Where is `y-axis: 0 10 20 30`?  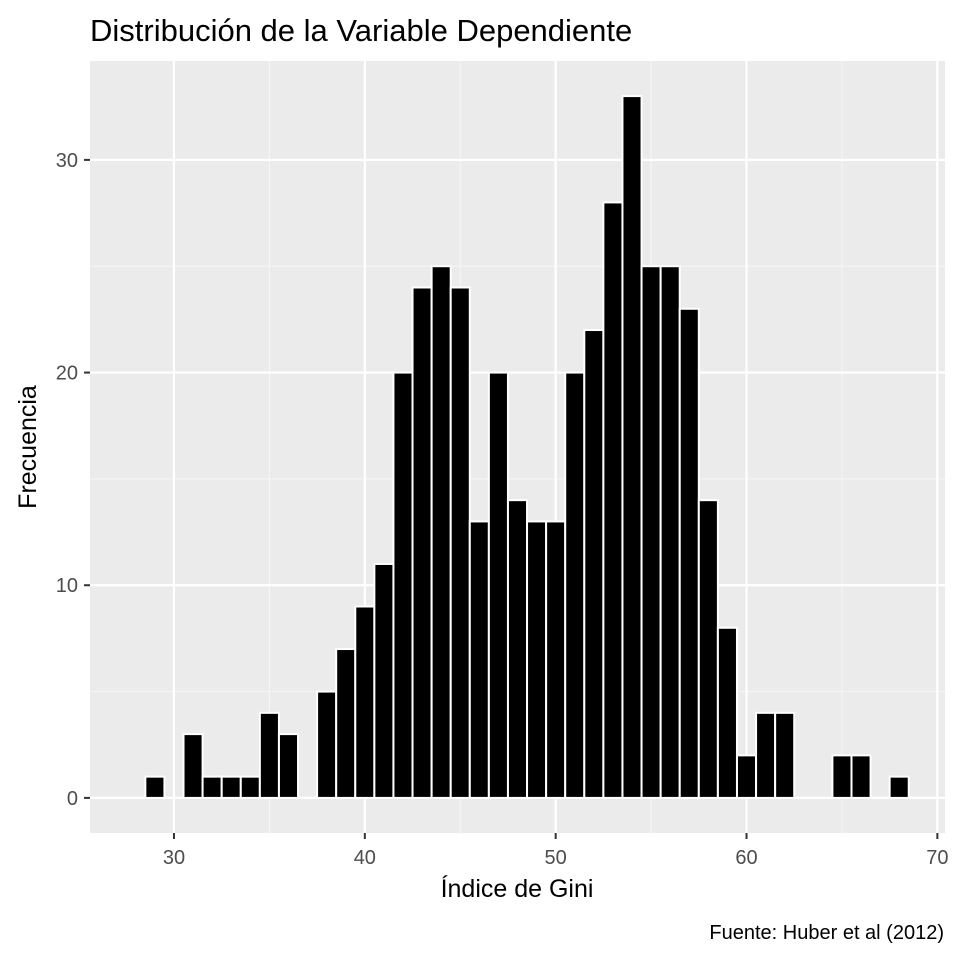
y-axis: 0 10 20 30 is located at coordinates (73, 480).